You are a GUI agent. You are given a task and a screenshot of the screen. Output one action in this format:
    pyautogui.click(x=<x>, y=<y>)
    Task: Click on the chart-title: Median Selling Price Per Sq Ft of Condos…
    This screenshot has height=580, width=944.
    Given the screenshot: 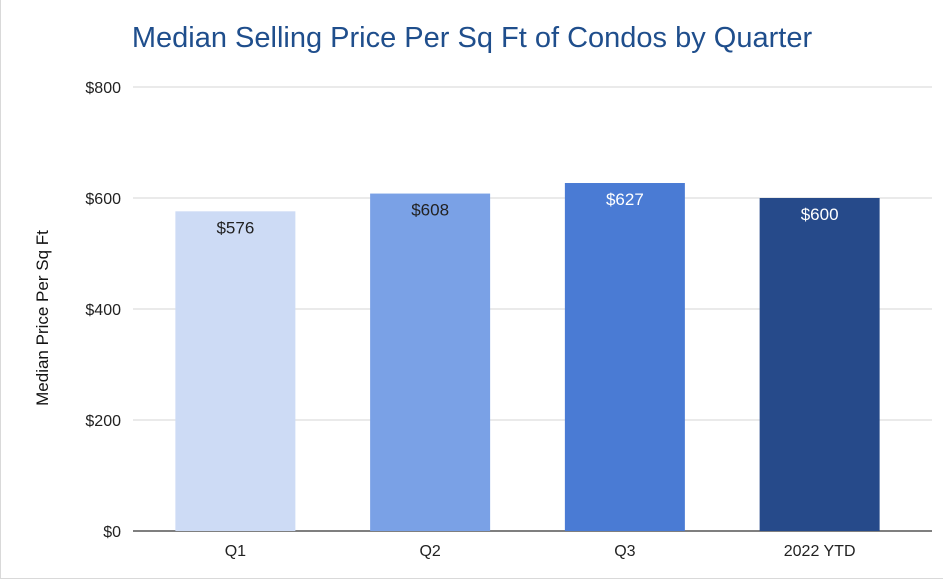 What is the action you would take?
    pyautogui.click(x=472, y=38)
    